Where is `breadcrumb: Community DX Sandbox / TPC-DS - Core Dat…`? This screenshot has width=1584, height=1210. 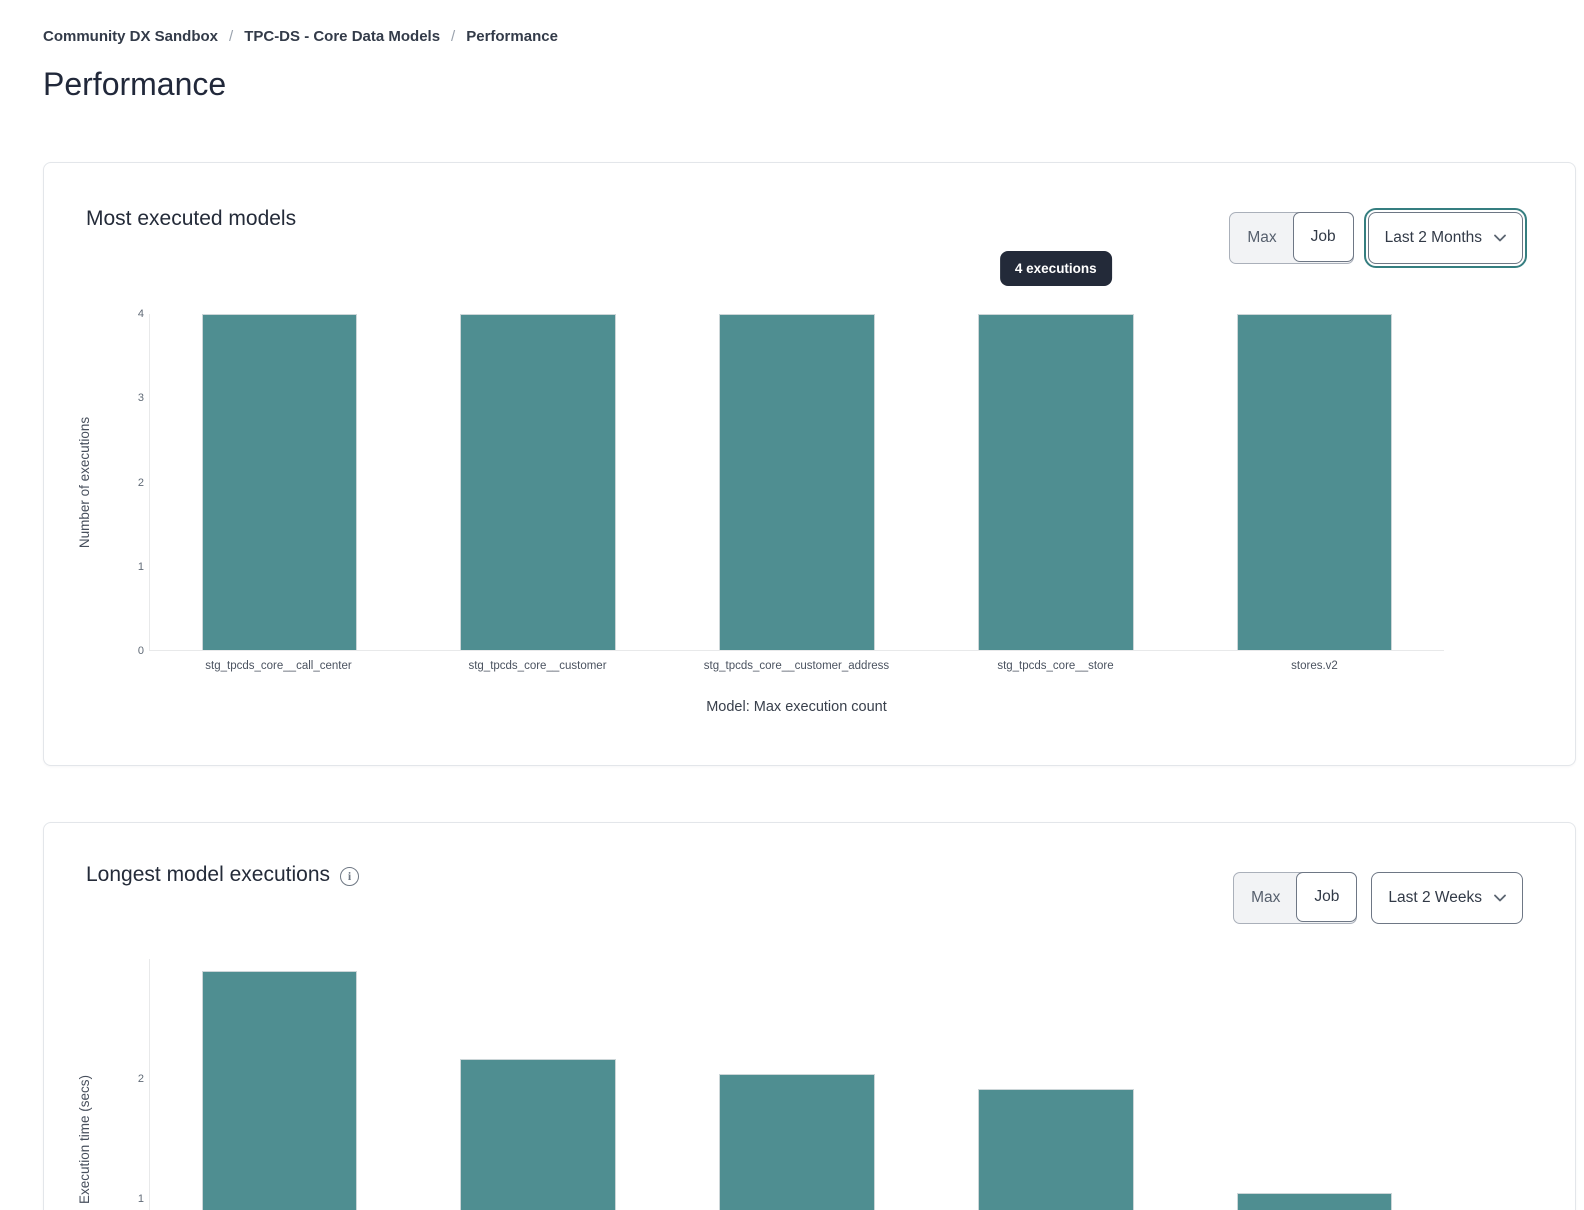
breadcrumb: Community DX Sandbox / TPC-DS - Core Dat… is located at coordinates (300, 36).